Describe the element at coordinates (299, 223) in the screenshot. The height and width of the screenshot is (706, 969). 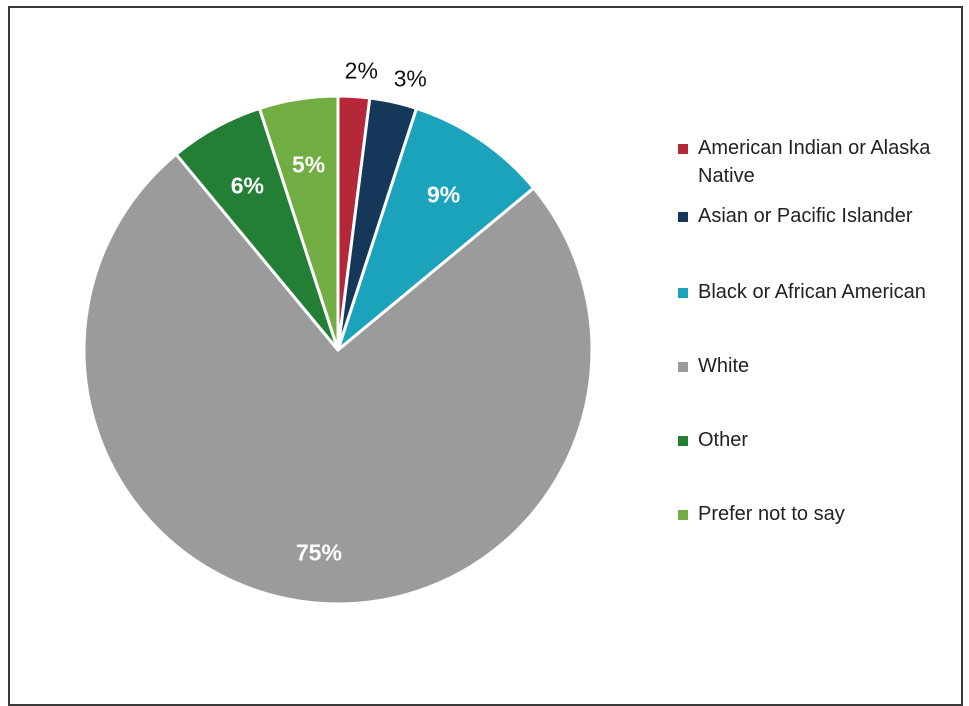
I see `pie-slice-prefer-not-to-say` at that location.